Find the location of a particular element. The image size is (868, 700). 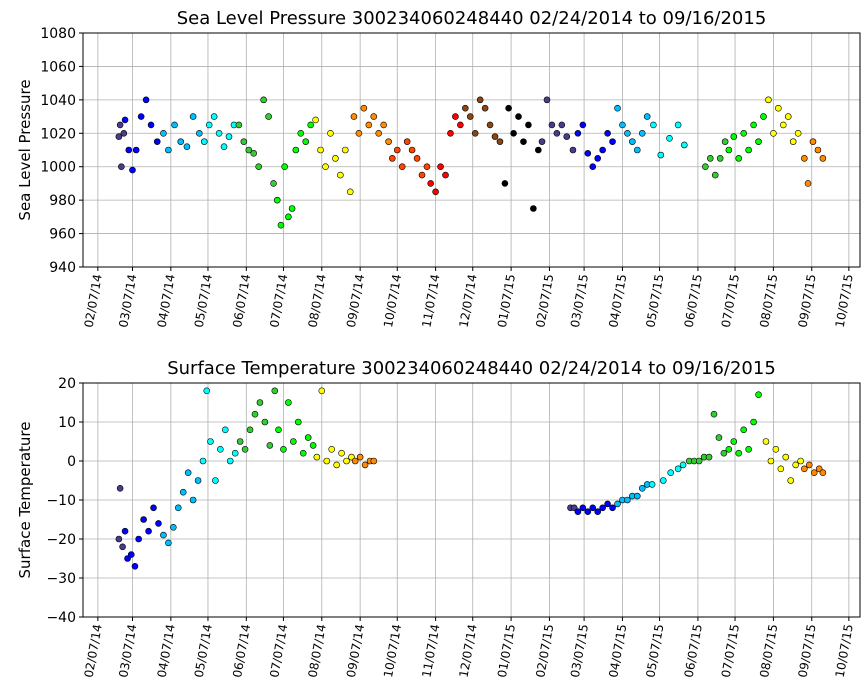

x-tick-label: 10/07/15 is located at coordinates (844, 301).